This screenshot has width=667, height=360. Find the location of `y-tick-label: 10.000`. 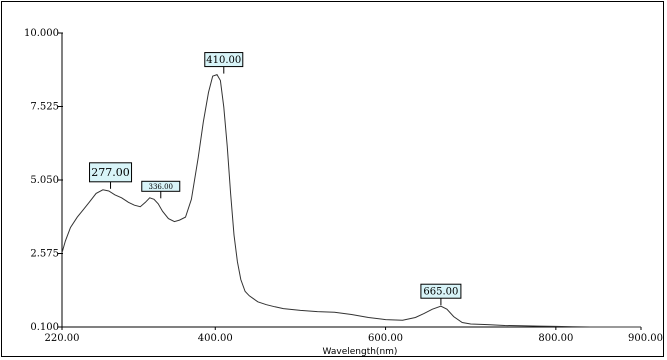

y-tick-label: 10.000 is located at coordinates (41, 33).